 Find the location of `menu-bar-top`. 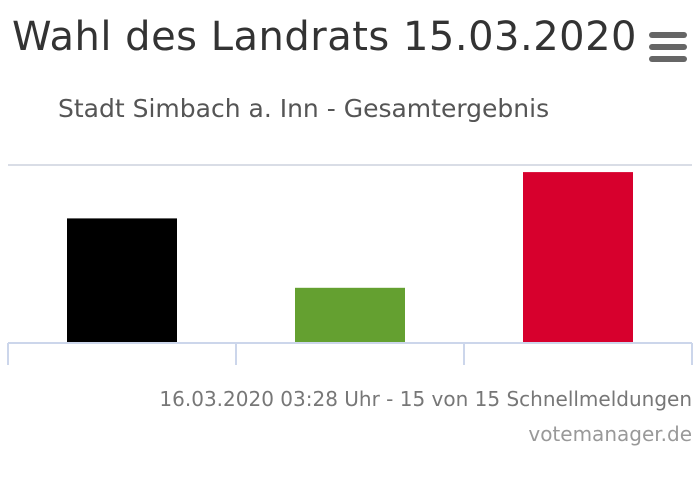

menu-bar-top is located at coordinates (668, 35).